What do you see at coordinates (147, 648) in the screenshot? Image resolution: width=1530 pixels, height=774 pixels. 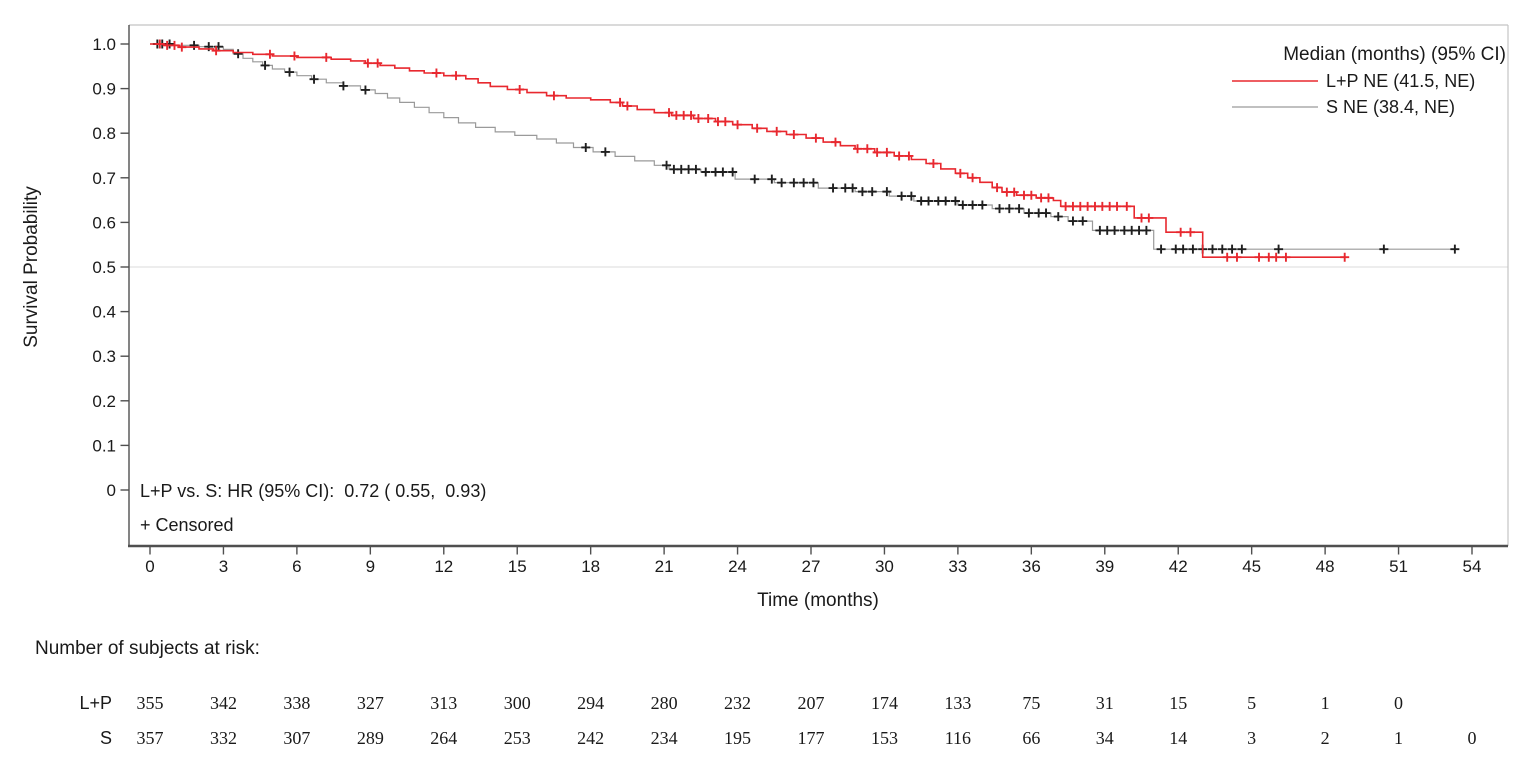 I see `at-risk-header: Number of subjects at risk:` at bounding box center [147, 648].